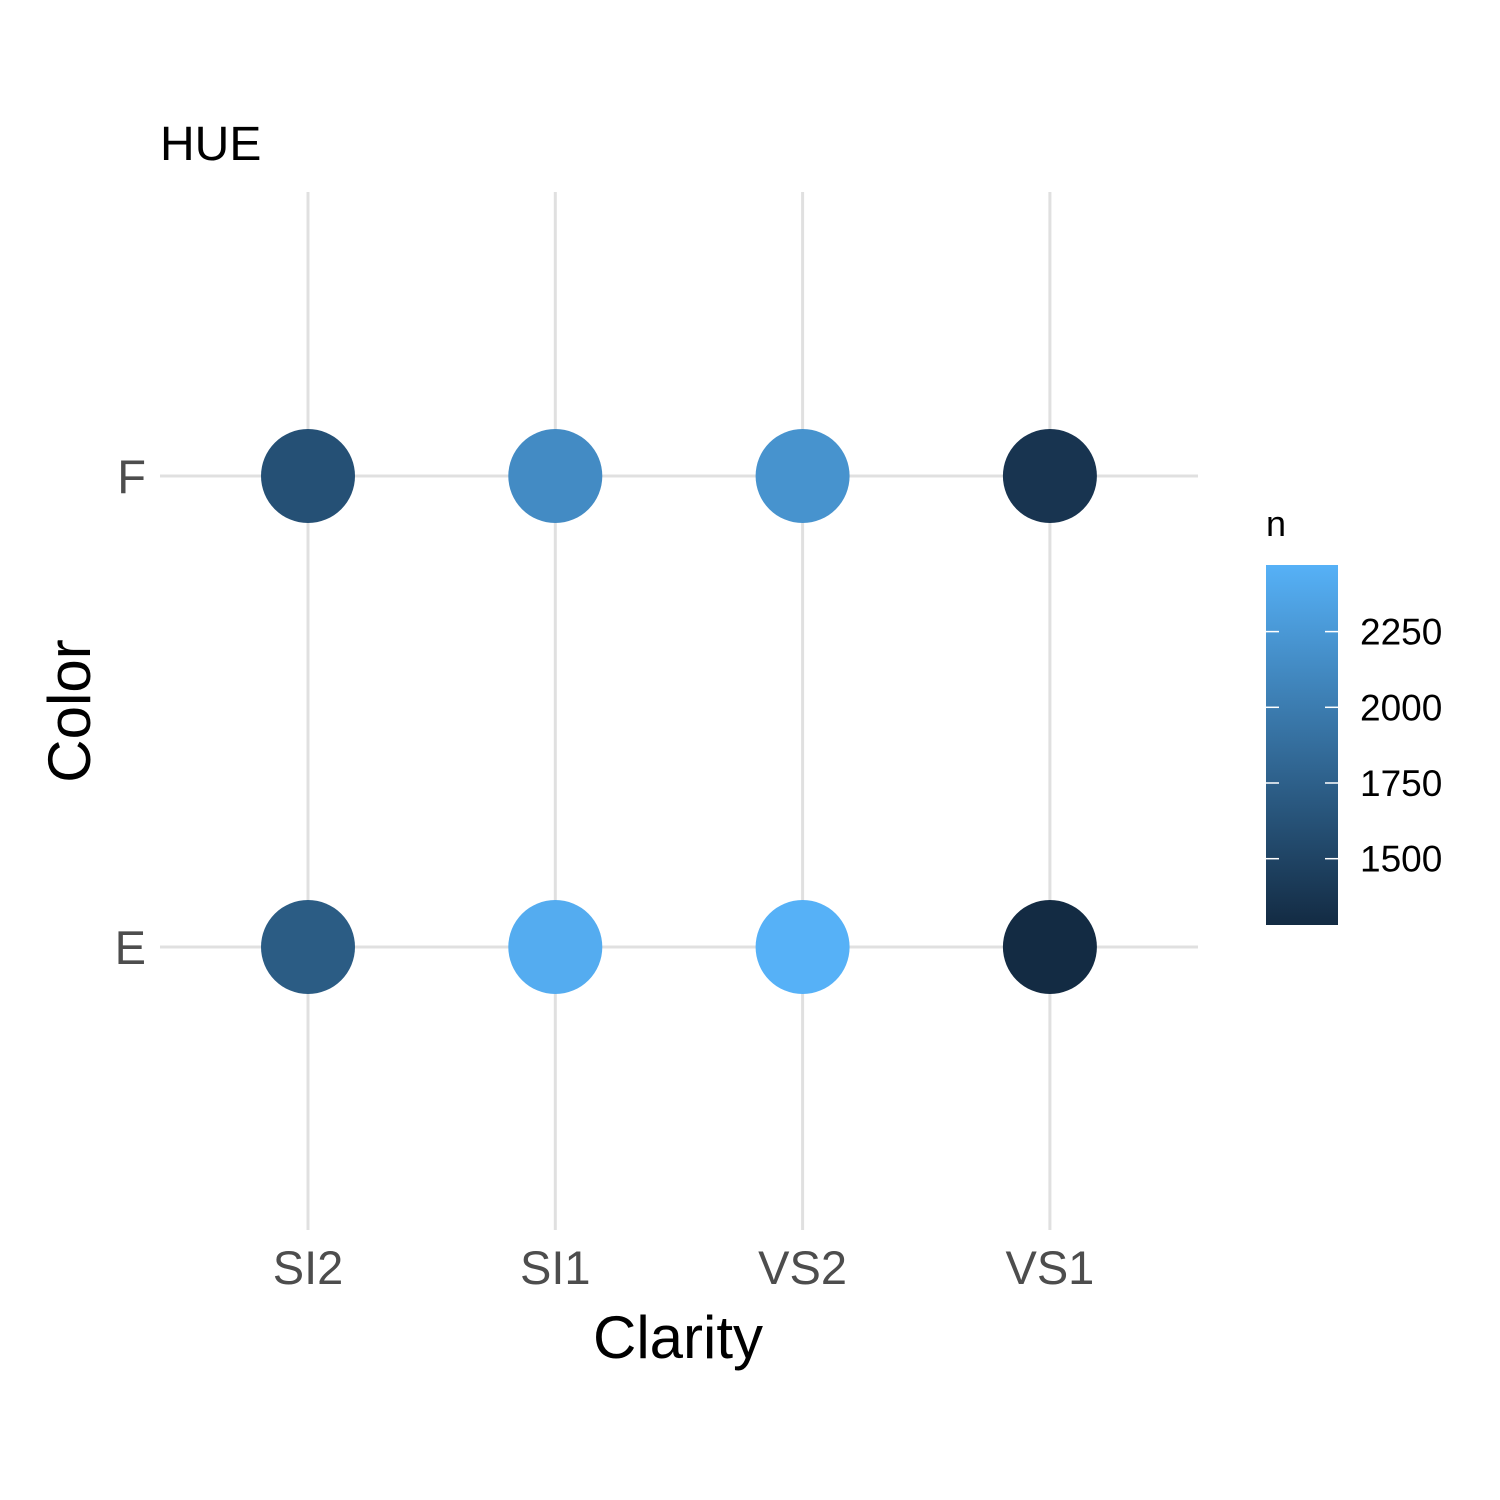 This screenshot has height=1500, width=1500. Describe the element at coordinates (1401, 632) in the screenshot. I see `legend-tick-label: 2250` at that location.